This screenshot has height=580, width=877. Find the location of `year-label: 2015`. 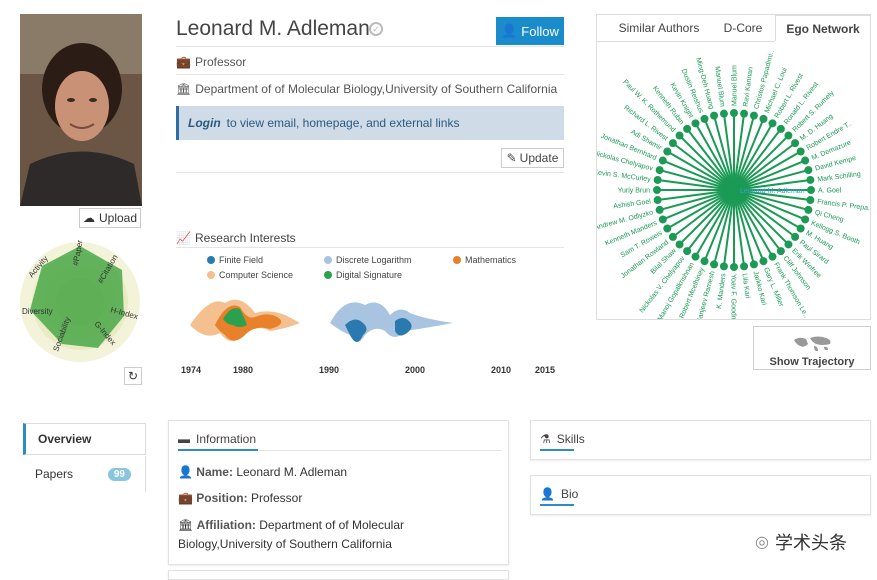

year-label: 2015 is located at coordinates (545, 370).